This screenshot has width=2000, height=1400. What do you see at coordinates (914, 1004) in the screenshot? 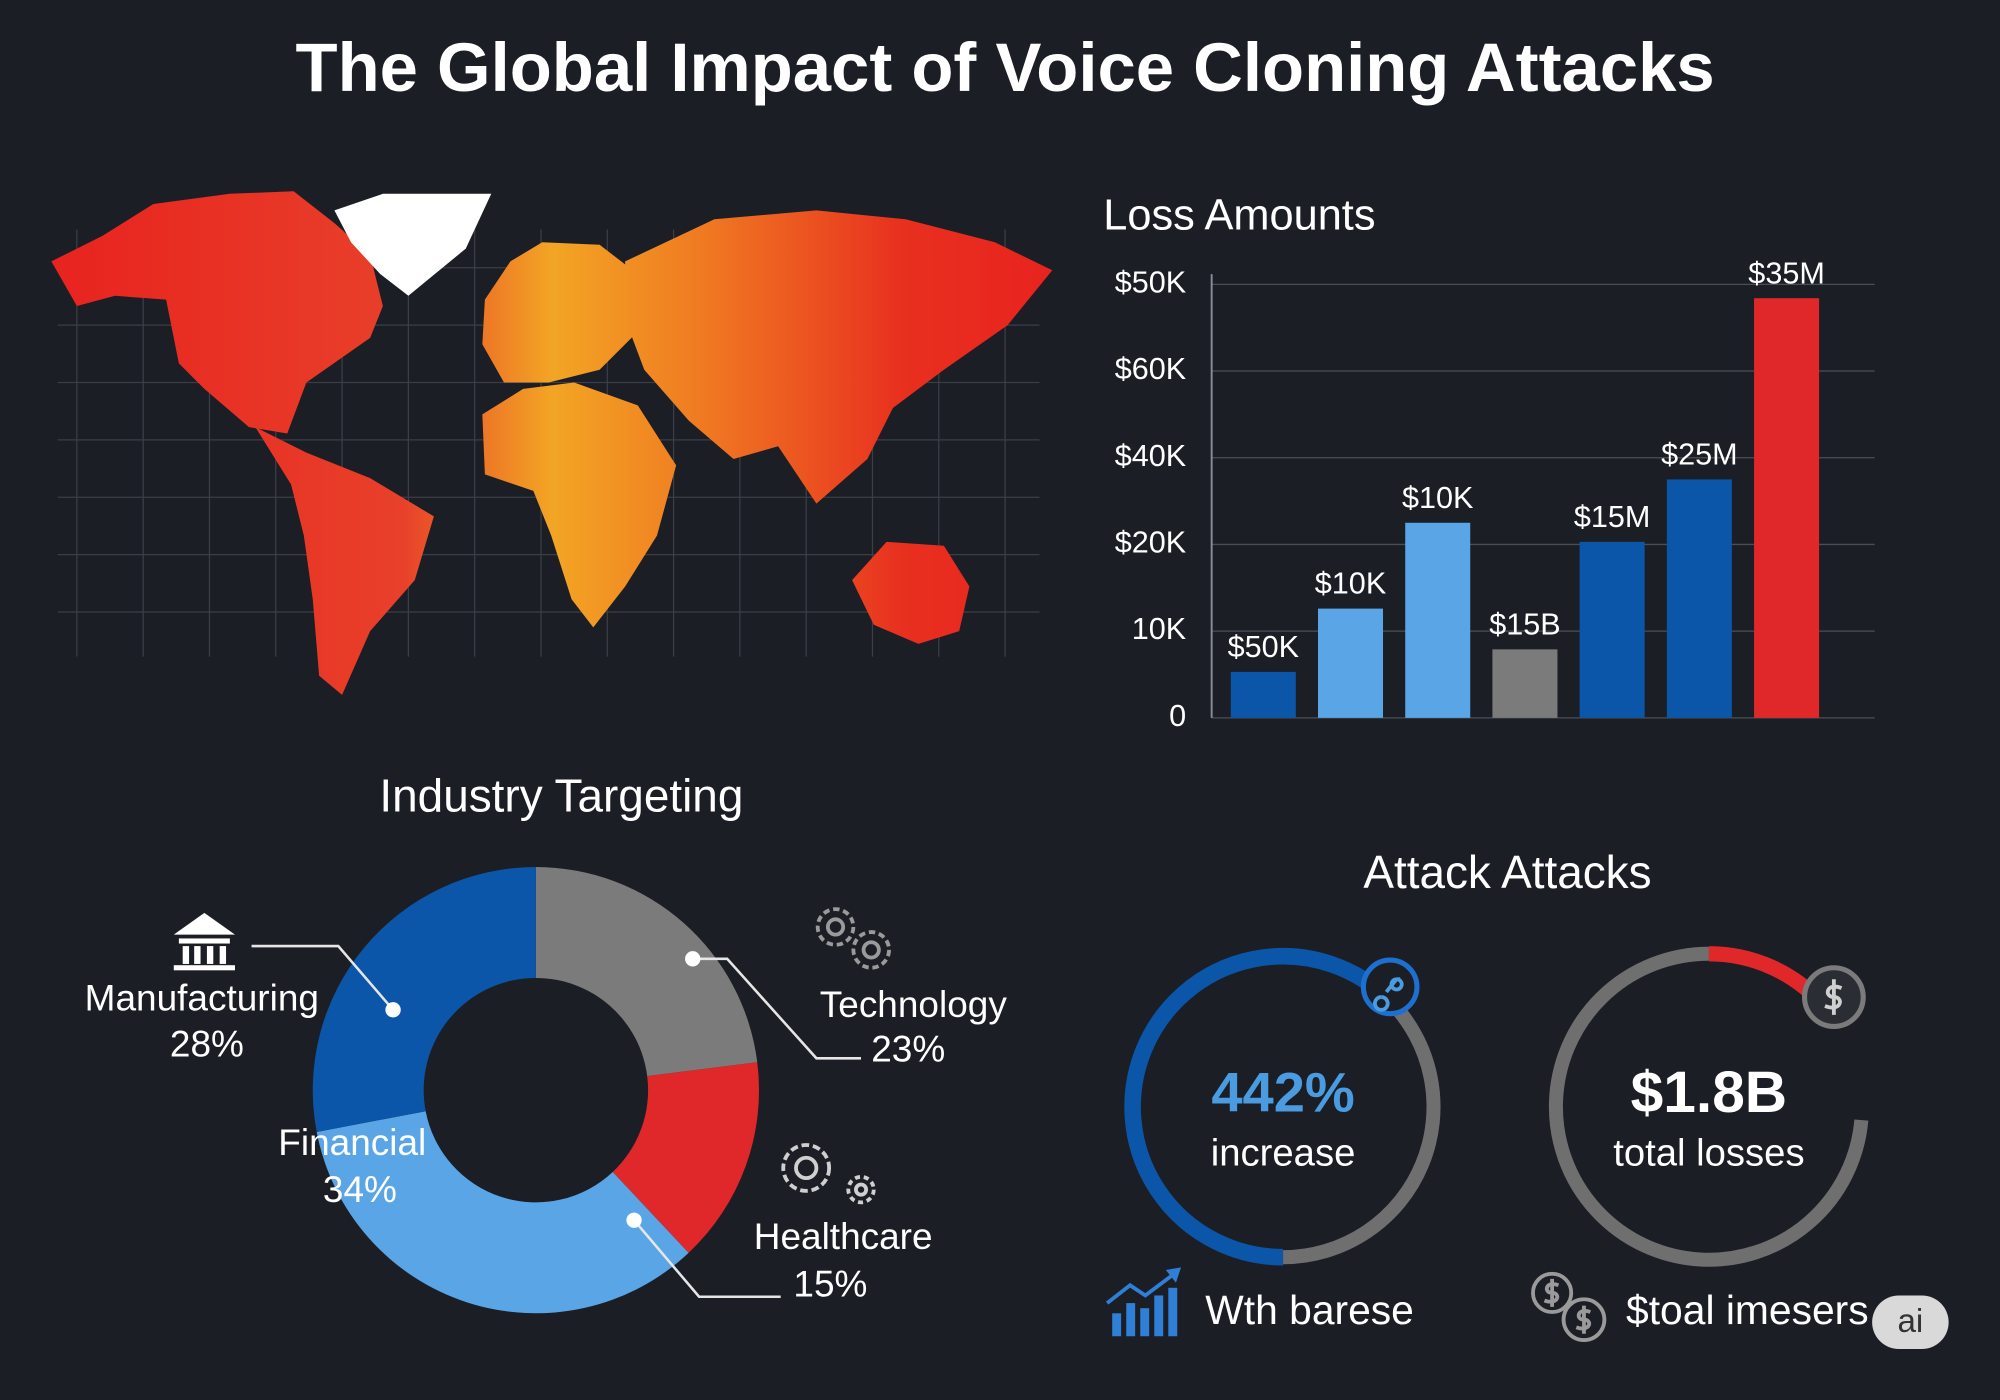
I see `segment-label: Technology` at bounding box center [914, 1004].